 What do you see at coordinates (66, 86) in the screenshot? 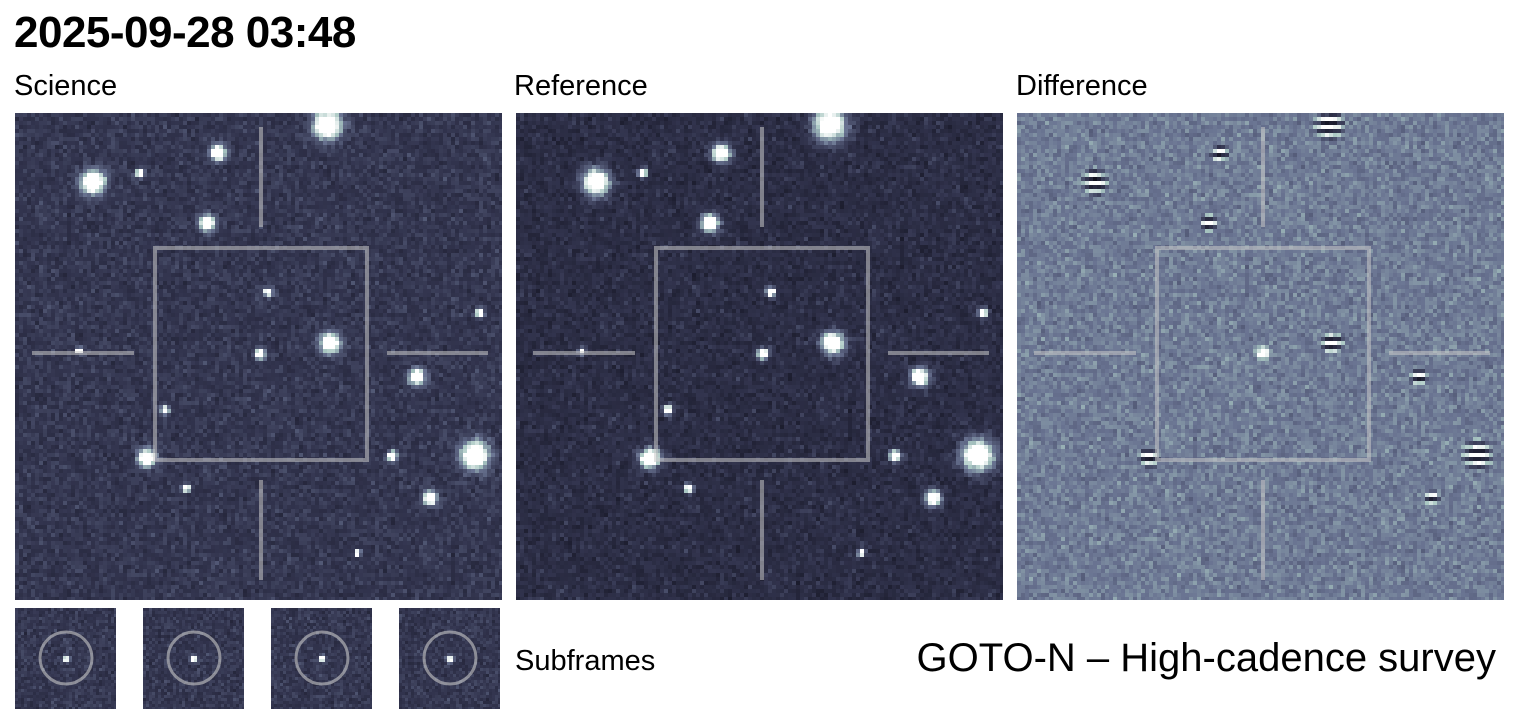
I see `science-label: Science` at bounding box center [66, 86].